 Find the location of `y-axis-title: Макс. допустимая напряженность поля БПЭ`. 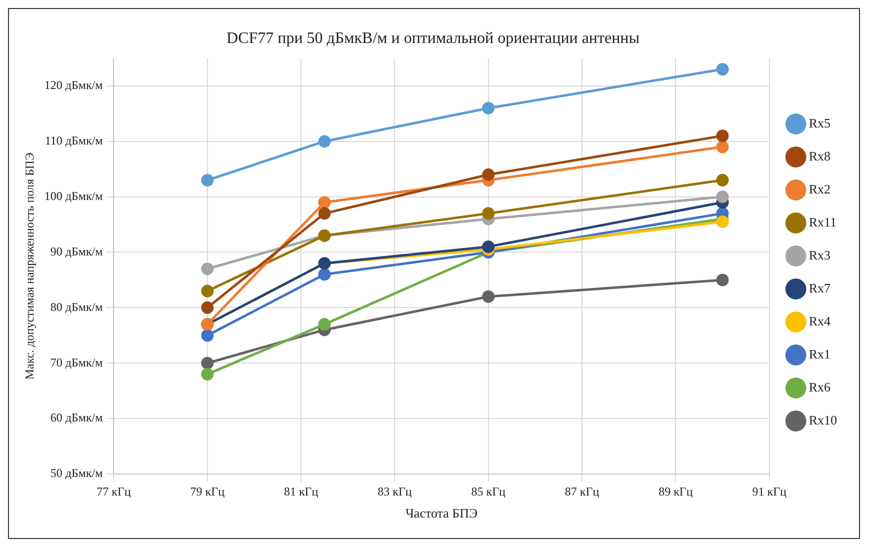

y-axis-title: Макс. допустимая напряженность поля БПЭ is located at coordinates (29, 266).